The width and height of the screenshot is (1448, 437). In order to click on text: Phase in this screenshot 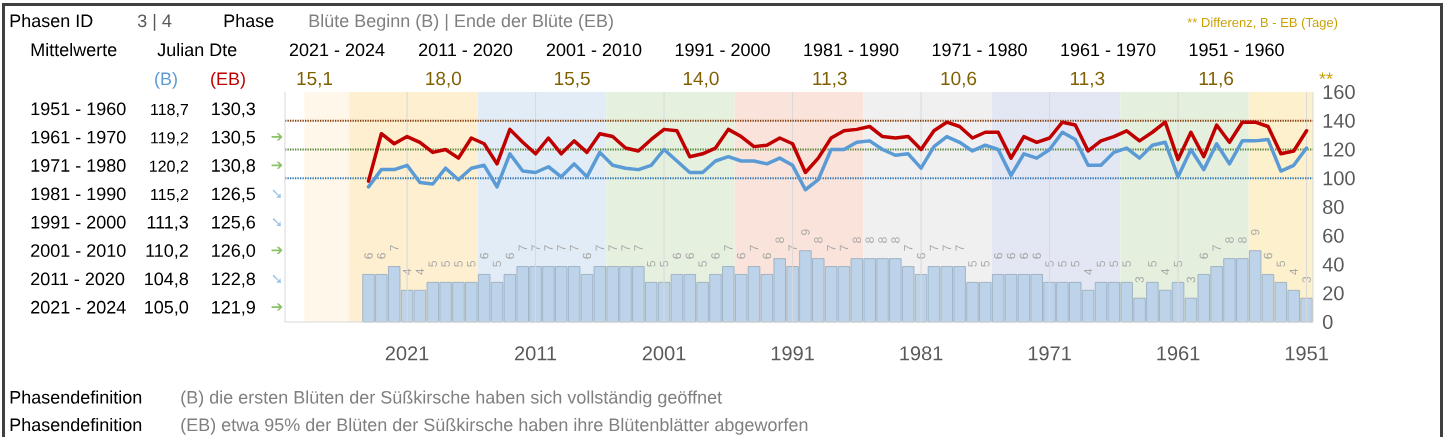, I will do `click(249, 20)`.